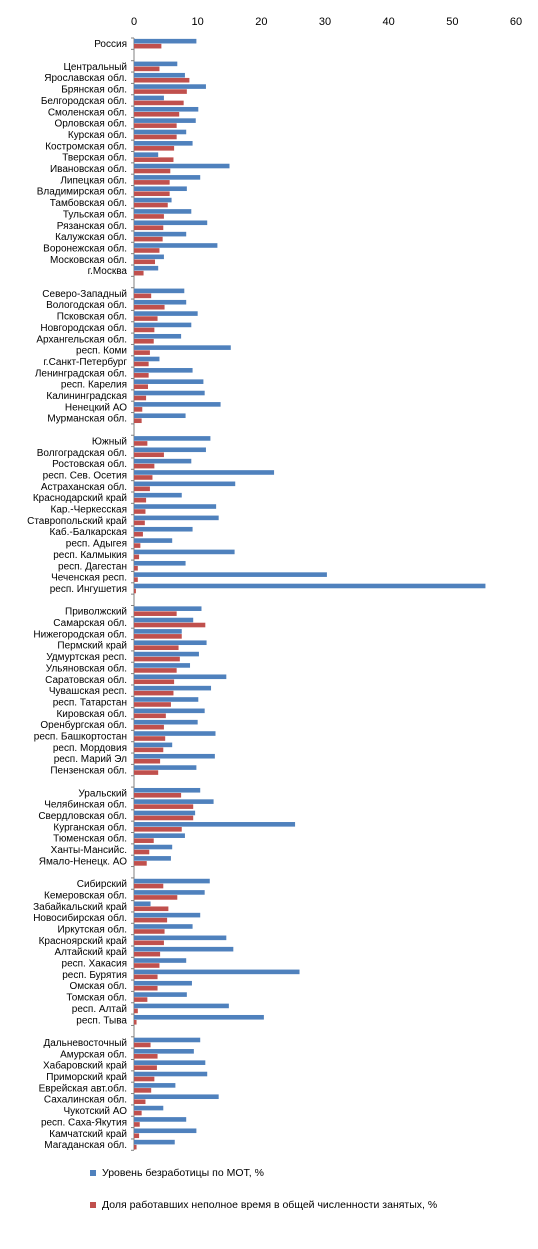 Image resolution: width=538 pixels, height=1249 pixels. Describe the element at coordinates (83, 861) in the screenshot. I see `category-label: Ямало-Ненецк. АО` at that location.